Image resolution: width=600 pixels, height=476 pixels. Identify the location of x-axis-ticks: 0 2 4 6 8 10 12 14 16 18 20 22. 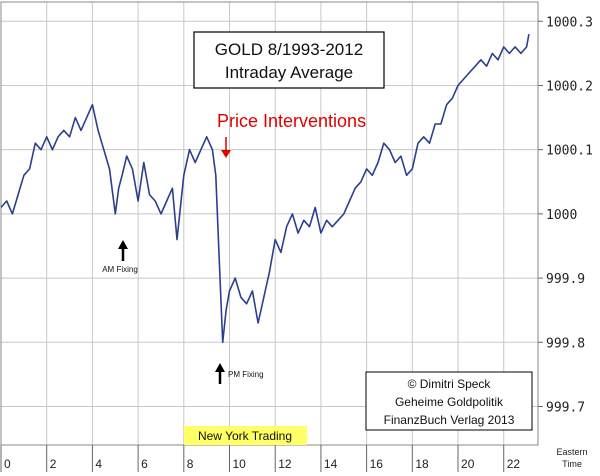
(260, 458).